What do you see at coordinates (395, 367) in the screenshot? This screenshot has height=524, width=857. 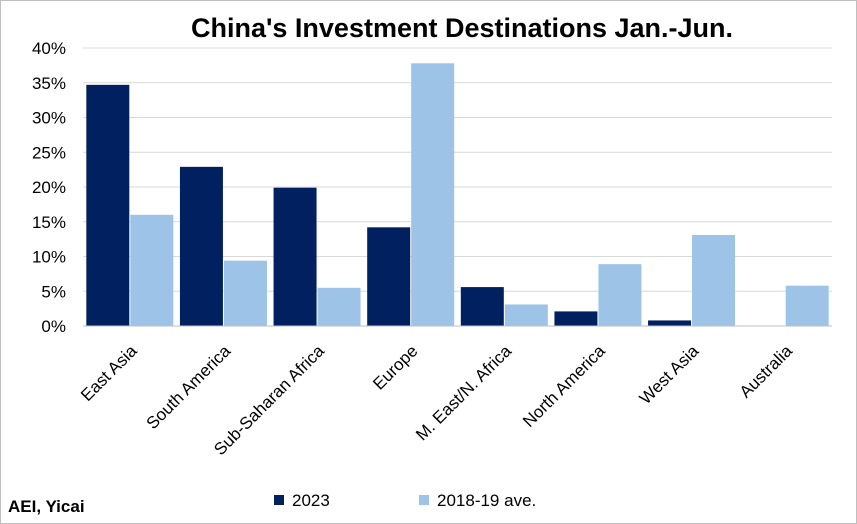 I see `x-tick-label: Europe` at bounding box center [395, 367].